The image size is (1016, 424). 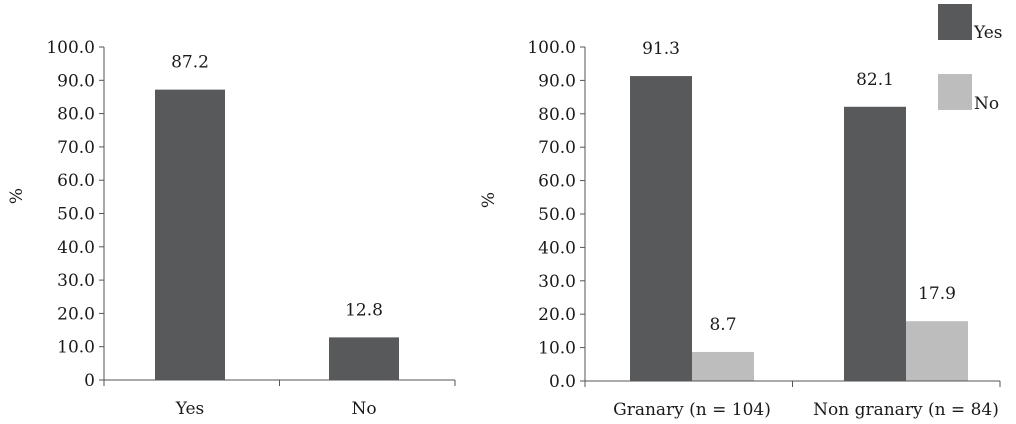 I want to click on data-label: 87.2, so click(x=190, y=63).